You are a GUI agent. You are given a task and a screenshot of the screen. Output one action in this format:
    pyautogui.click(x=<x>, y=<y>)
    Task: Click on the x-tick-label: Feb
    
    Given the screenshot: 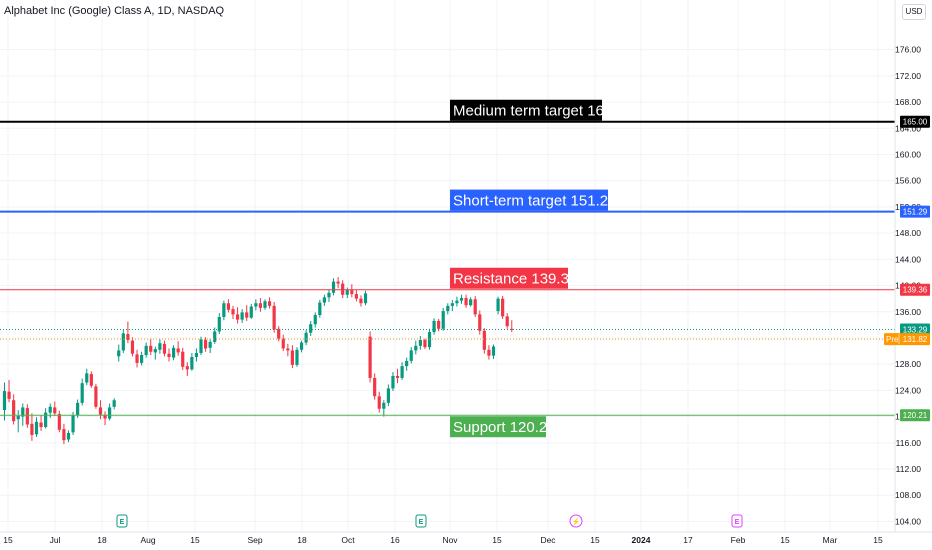 What is the action you would take?
    pyautogui.click(x=738, y=540)
    